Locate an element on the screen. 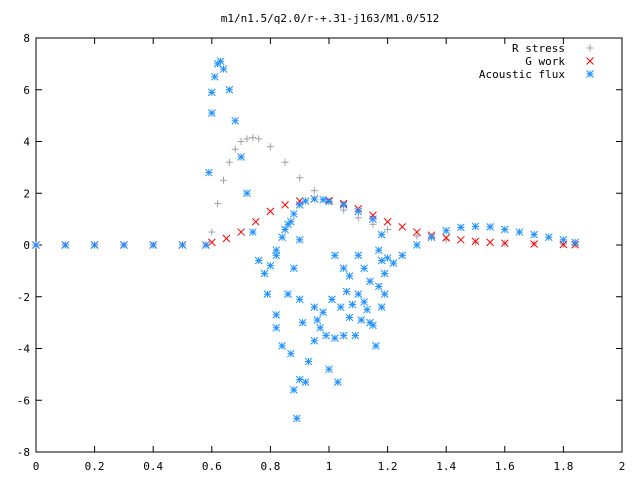 This screenshot has width=640, height=480. y-tick-label: -8 is located at coordinates (23, 452).